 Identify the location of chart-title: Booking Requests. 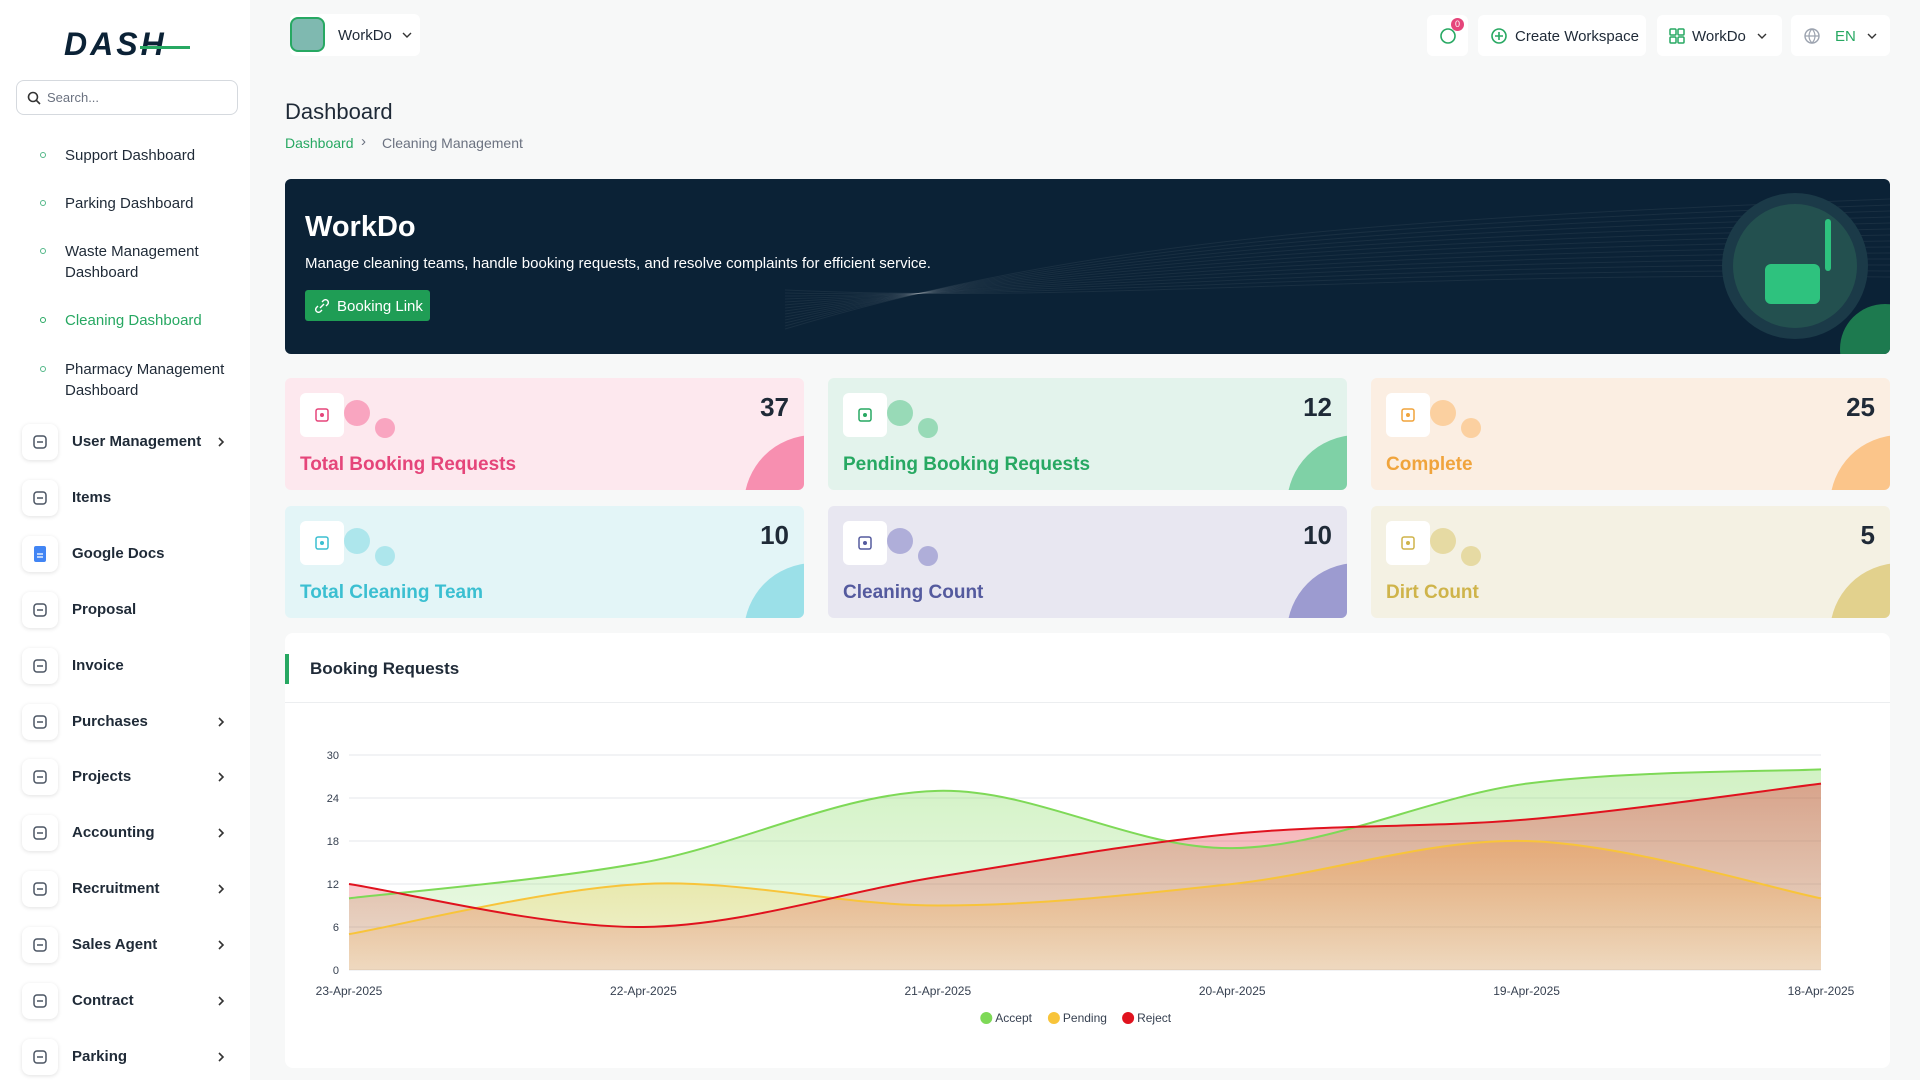
(385, 668).